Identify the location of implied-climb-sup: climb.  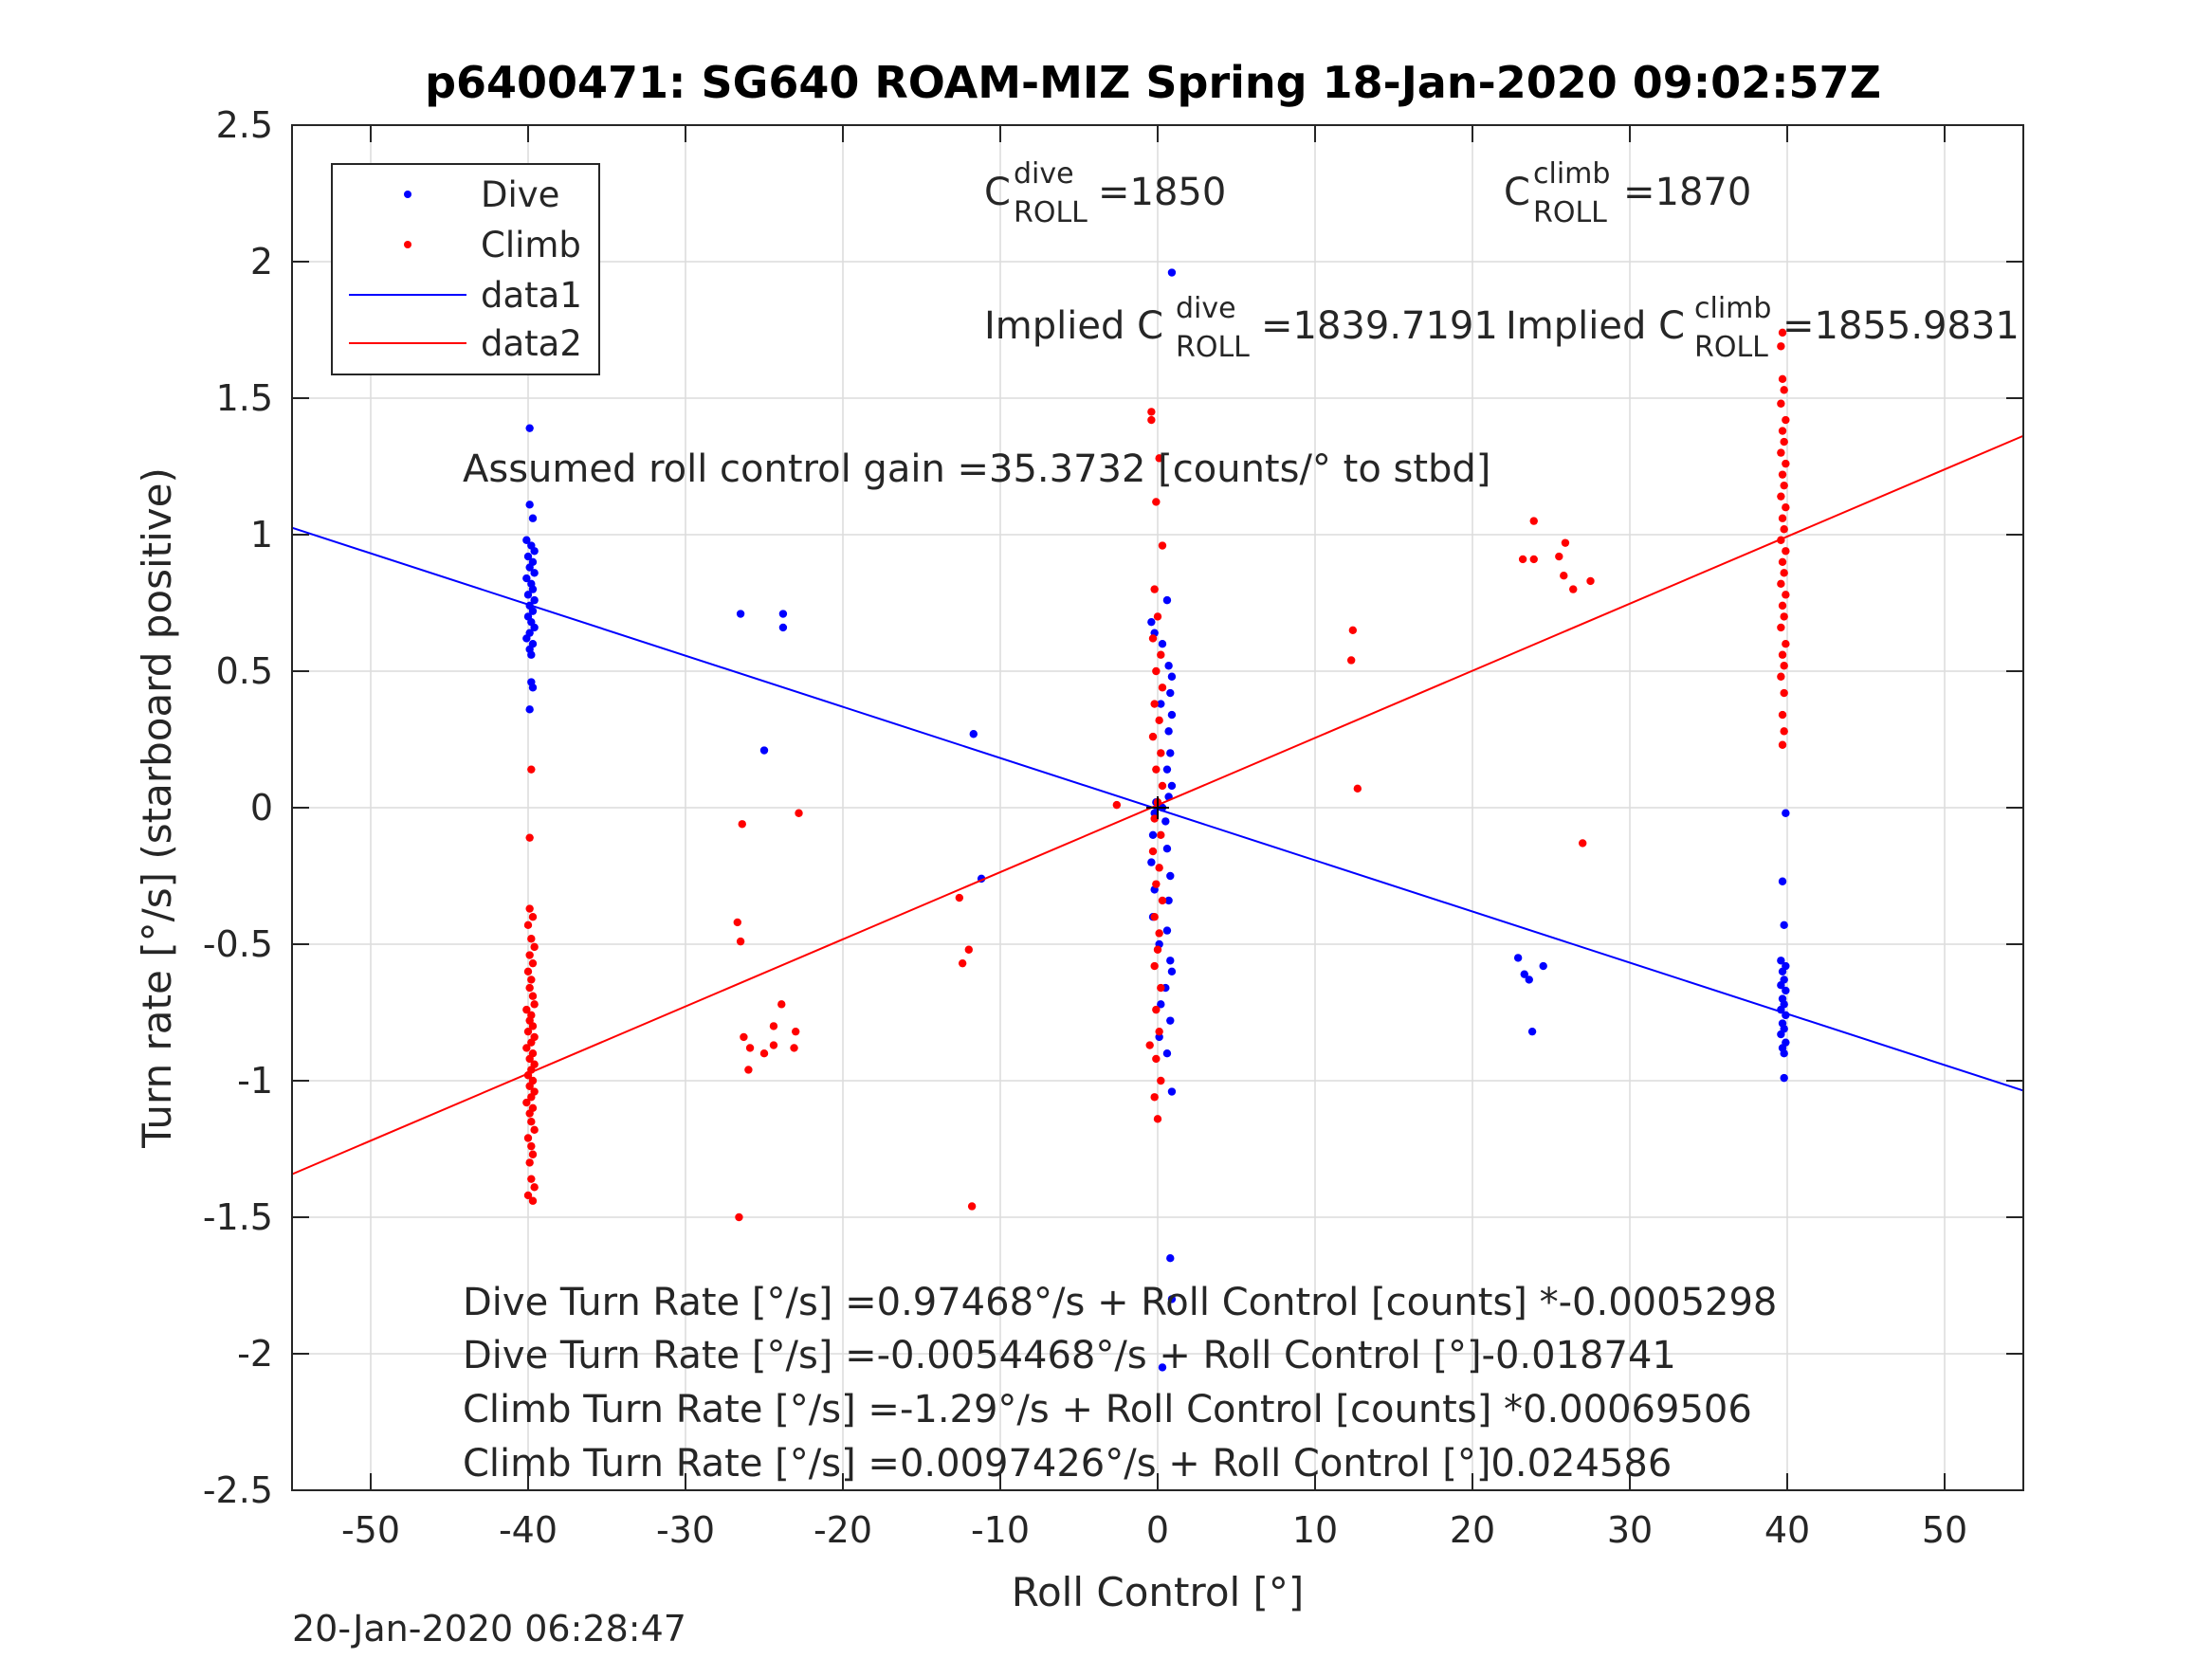
(1732, 308).